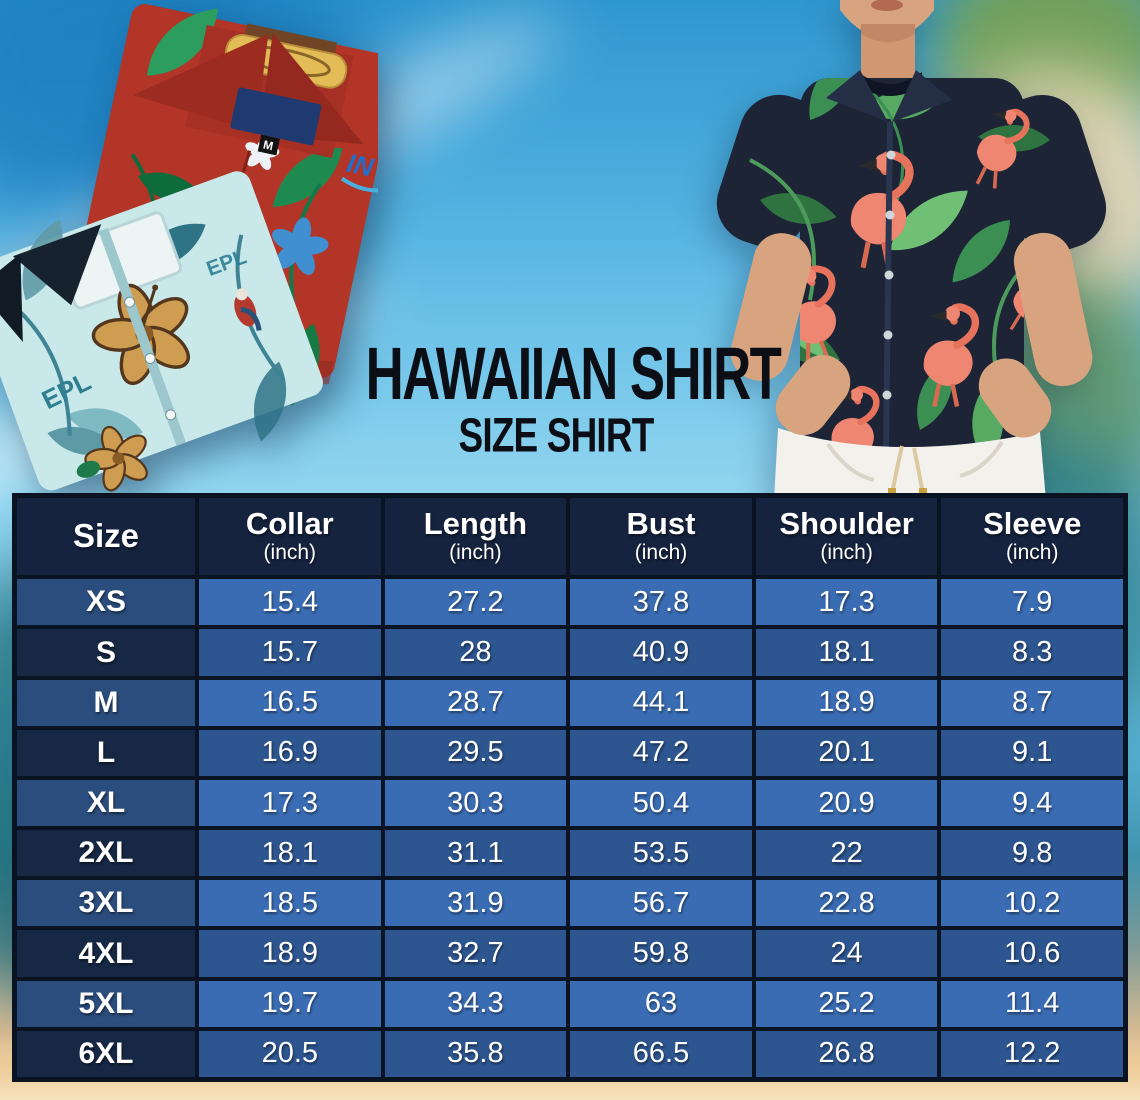  I want to click on size-cell: L, so click(106, 752).